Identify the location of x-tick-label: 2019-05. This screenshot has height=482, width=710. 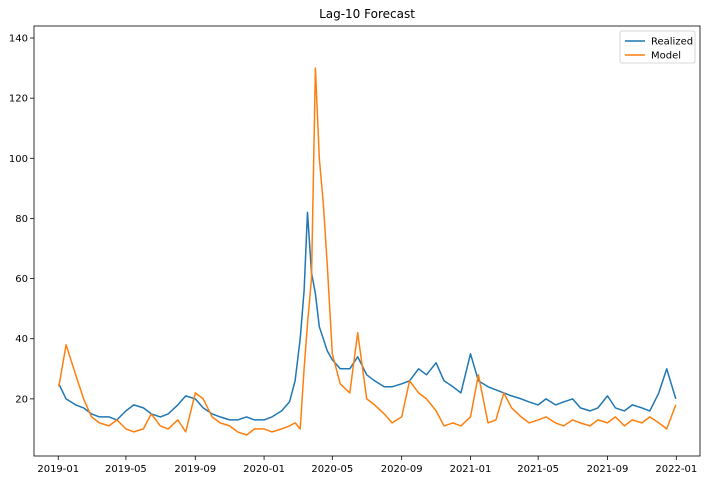
(126, 469).